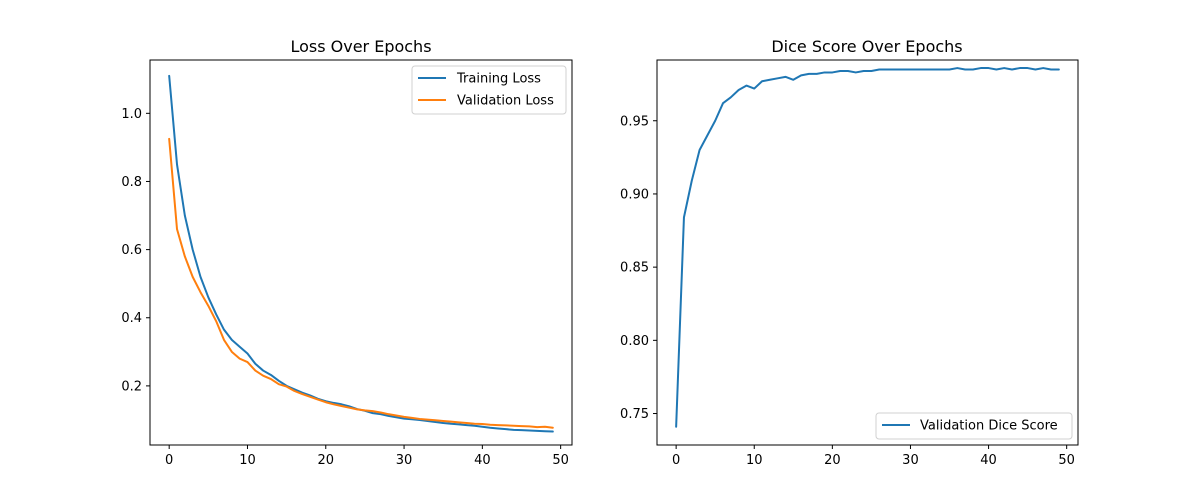  What do you see at coordinates (131, 182) in the screenshot?
I see `y-tick-label: 0.8` at bounding box center [131, 182].